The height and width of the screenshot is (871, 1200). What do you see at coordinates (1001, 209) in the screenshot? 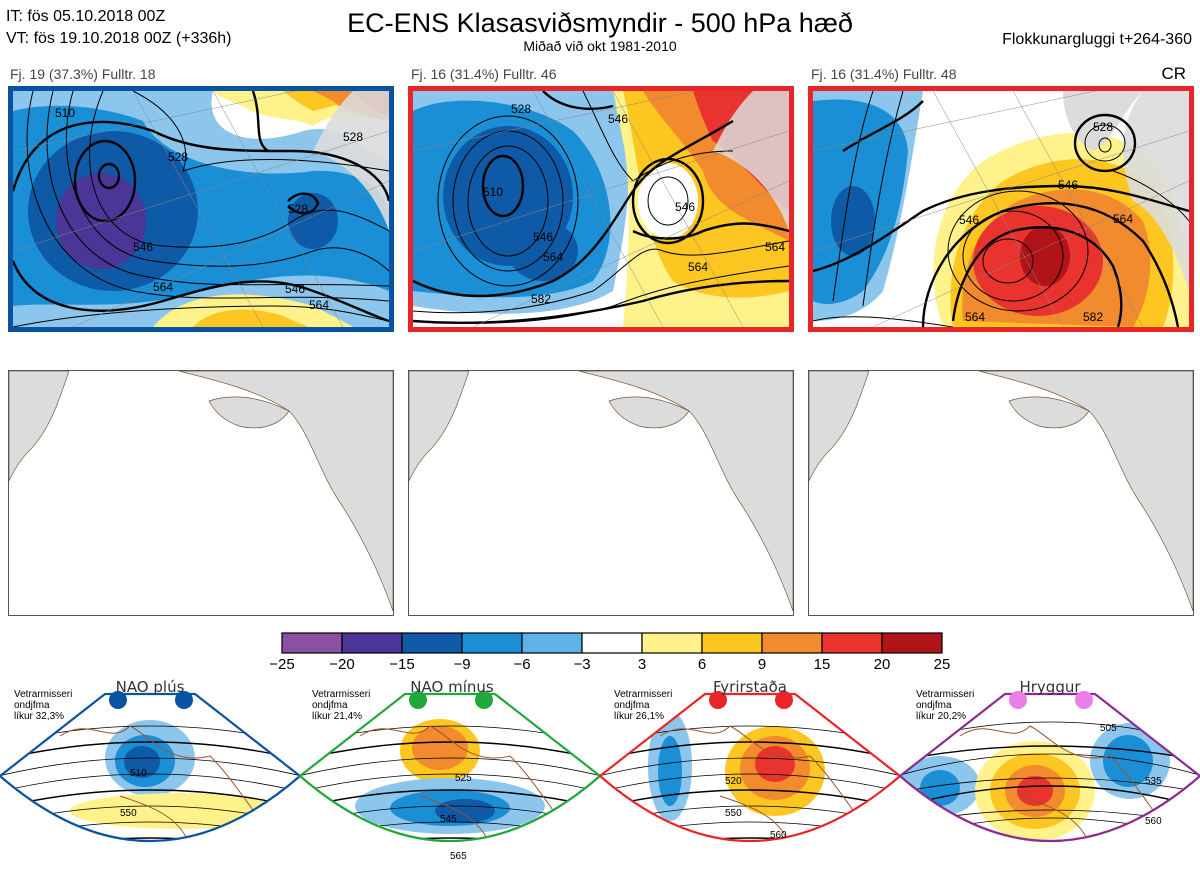
I see `cluster-3-field: 528 546 546 564 564 582` at bounding box center [1001, 209].